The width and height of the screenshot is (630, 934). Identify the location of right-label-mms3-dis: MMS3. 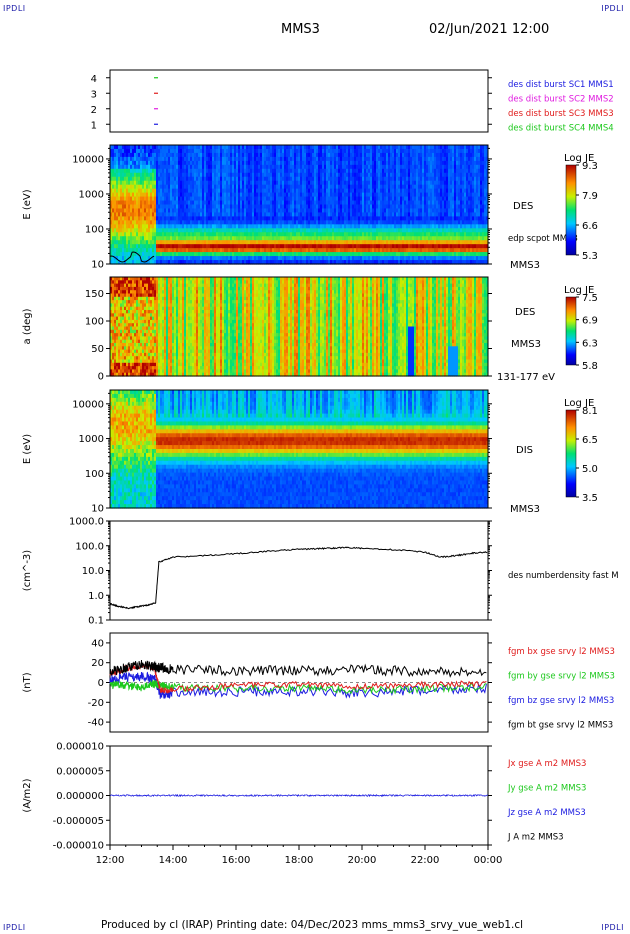
(525, 509).